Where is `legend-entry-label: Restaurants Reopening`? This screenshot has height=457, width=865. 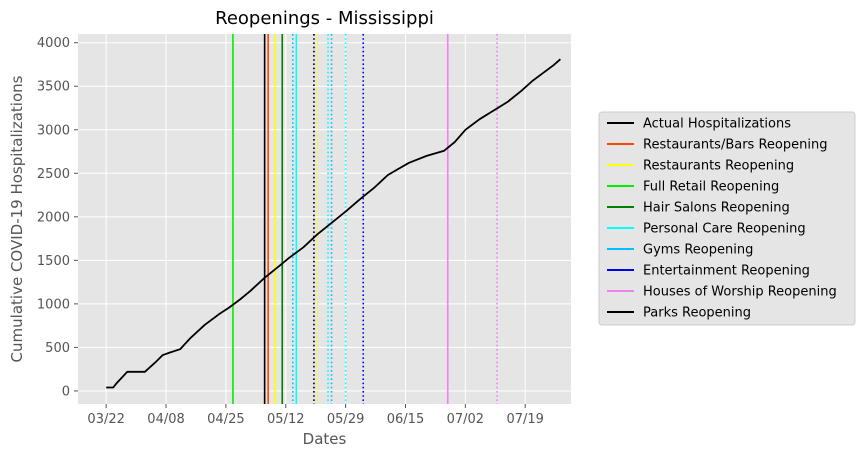
legend-entry-label: Restaurants Reopening is located at coordinates (718, 166).